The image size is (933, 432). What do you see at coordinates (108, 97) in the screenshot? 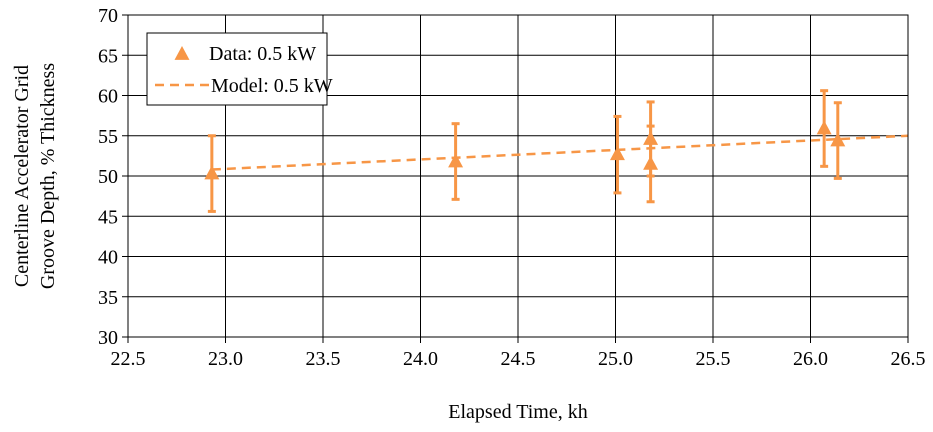
I see `y-tick-label: 60` at bounding box center [108, 97].